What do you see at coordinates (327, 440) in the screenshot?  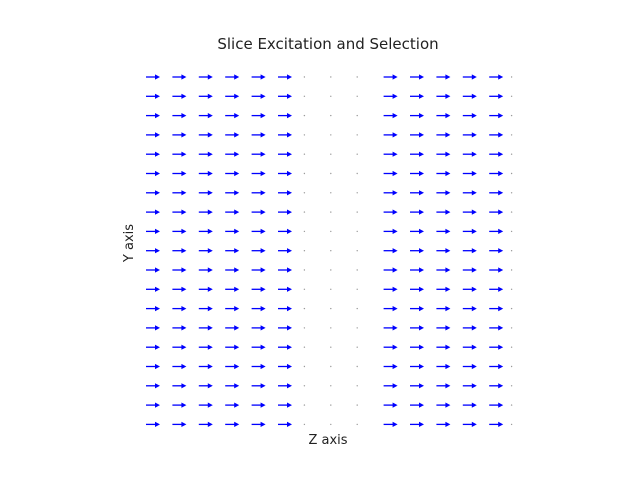 I see `x-axis-label: Z axis` at bounding box center [327, 440].